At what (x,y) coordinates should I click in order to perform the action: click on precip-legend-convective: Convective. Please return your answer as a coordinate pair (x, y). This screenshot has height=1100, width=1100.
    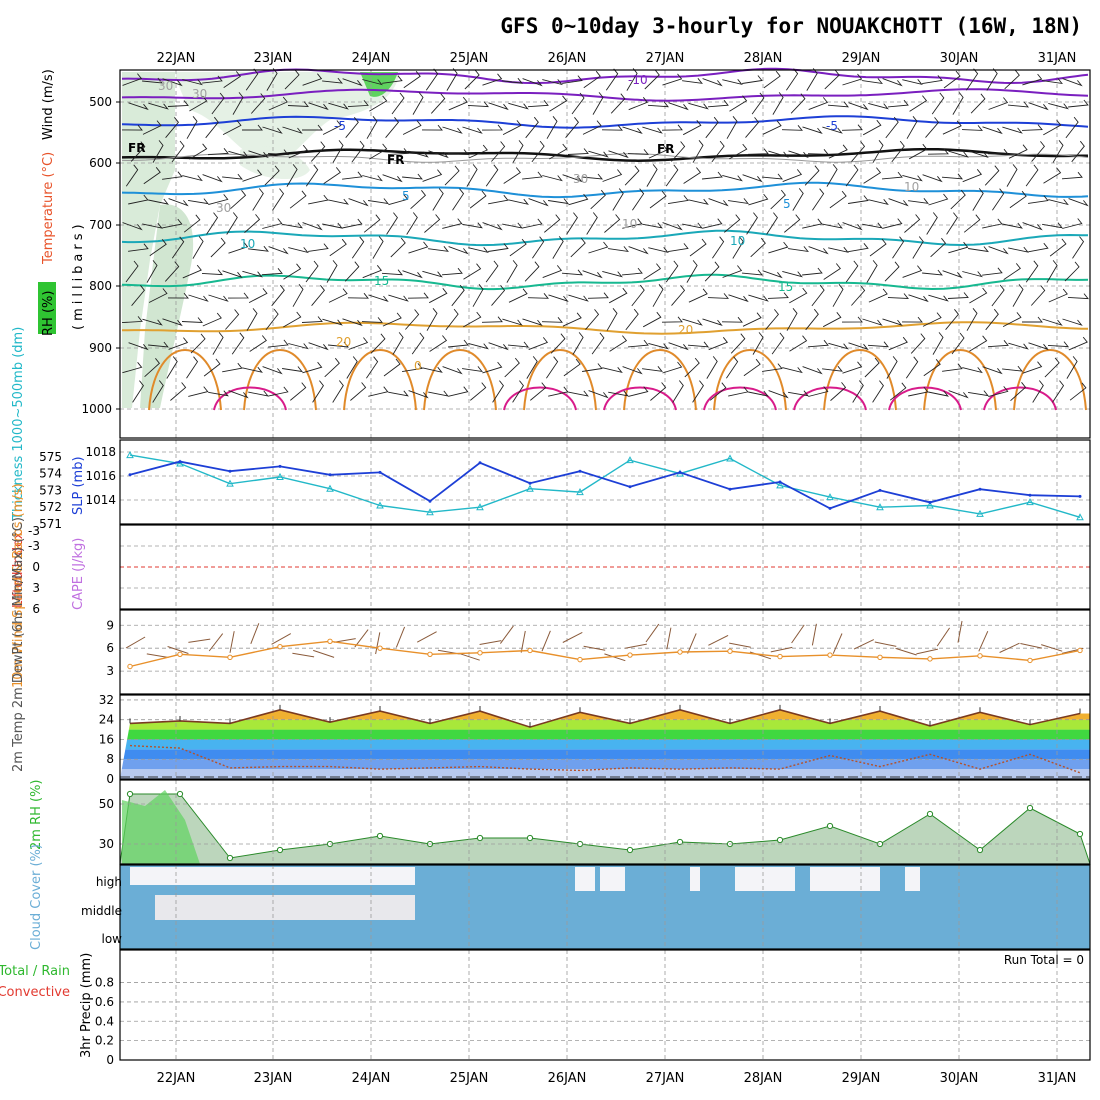
    Looking at the image, I should click on (35, 992).